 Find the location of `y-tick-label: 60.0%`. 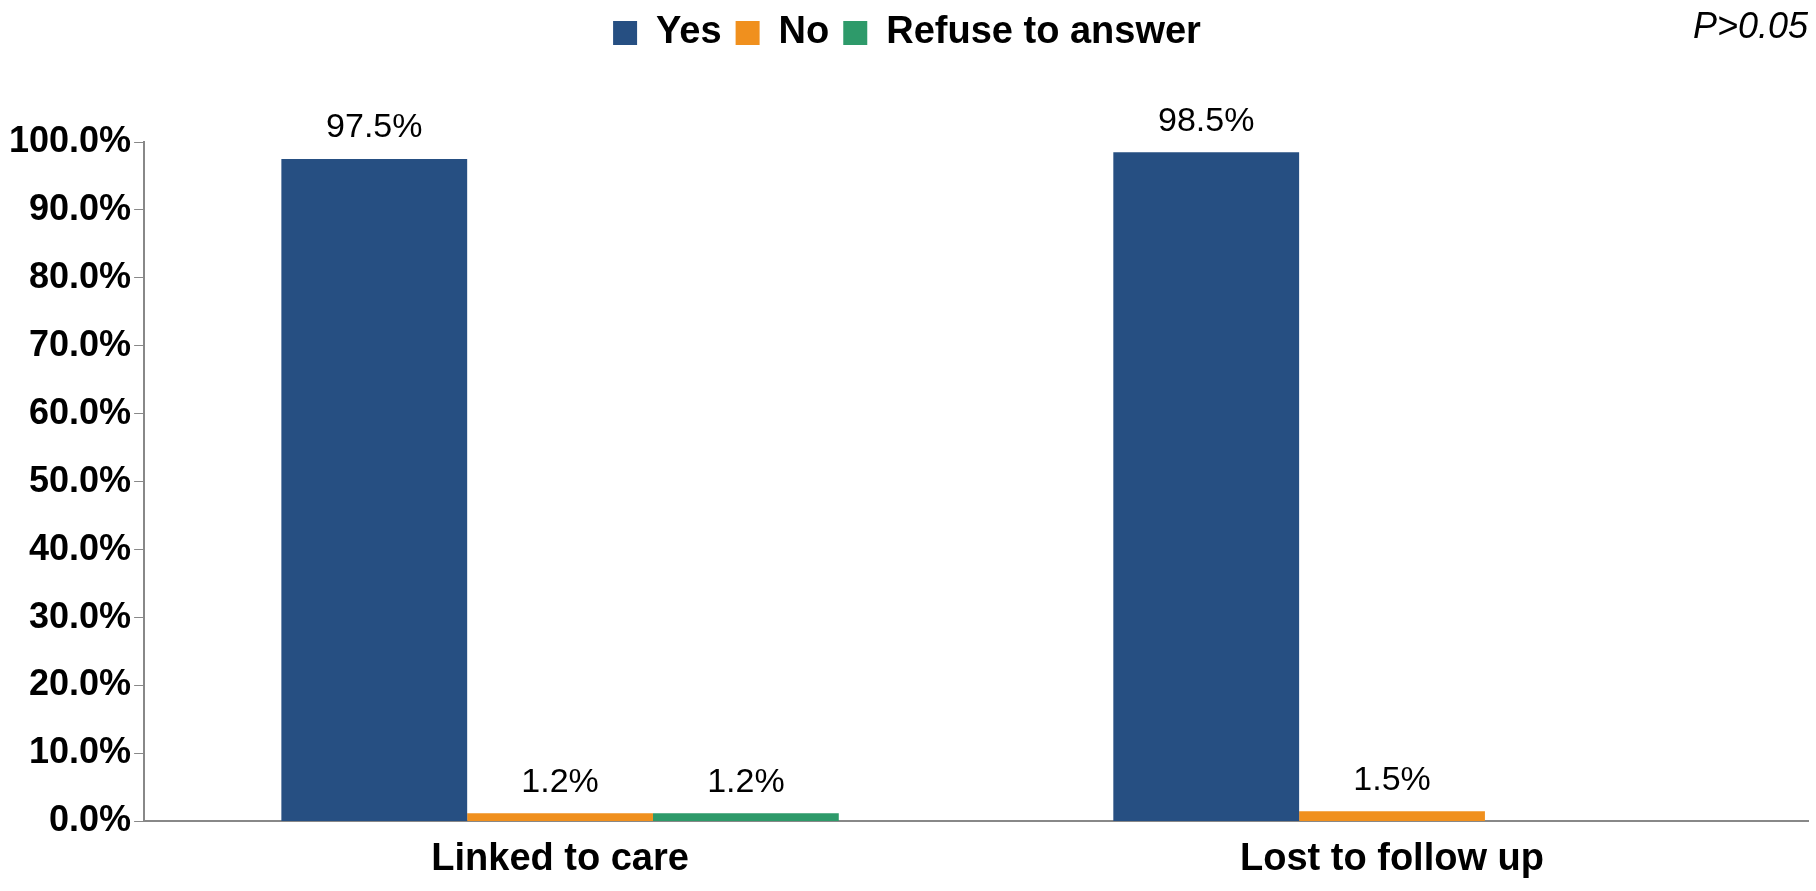

y-tick-label: 60.0% is located at coordinates (80, 411).